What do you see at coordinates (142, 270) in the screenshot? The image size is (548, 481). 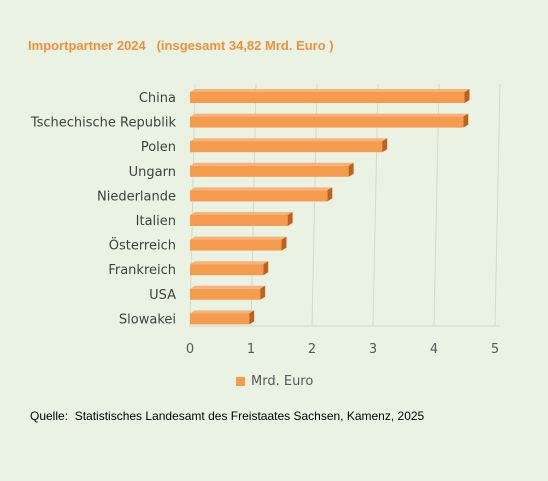 I see `category-label: Frankreich` at bounding box center [142, 270].